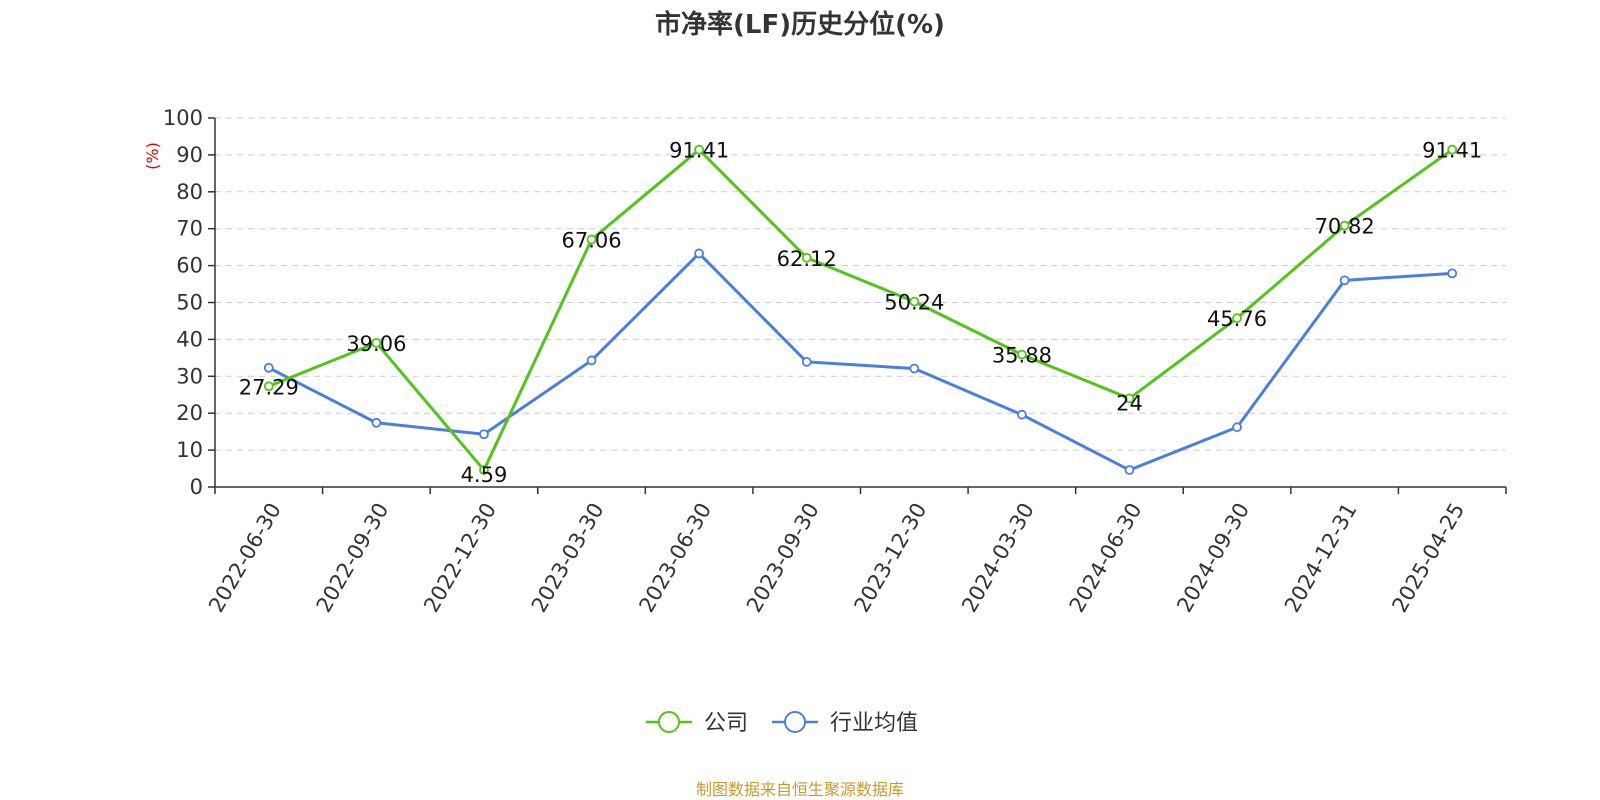 This screenshot has height=800, width=1600. I want to click on x-tick-label: 2023-06-30, so click(675, 558).